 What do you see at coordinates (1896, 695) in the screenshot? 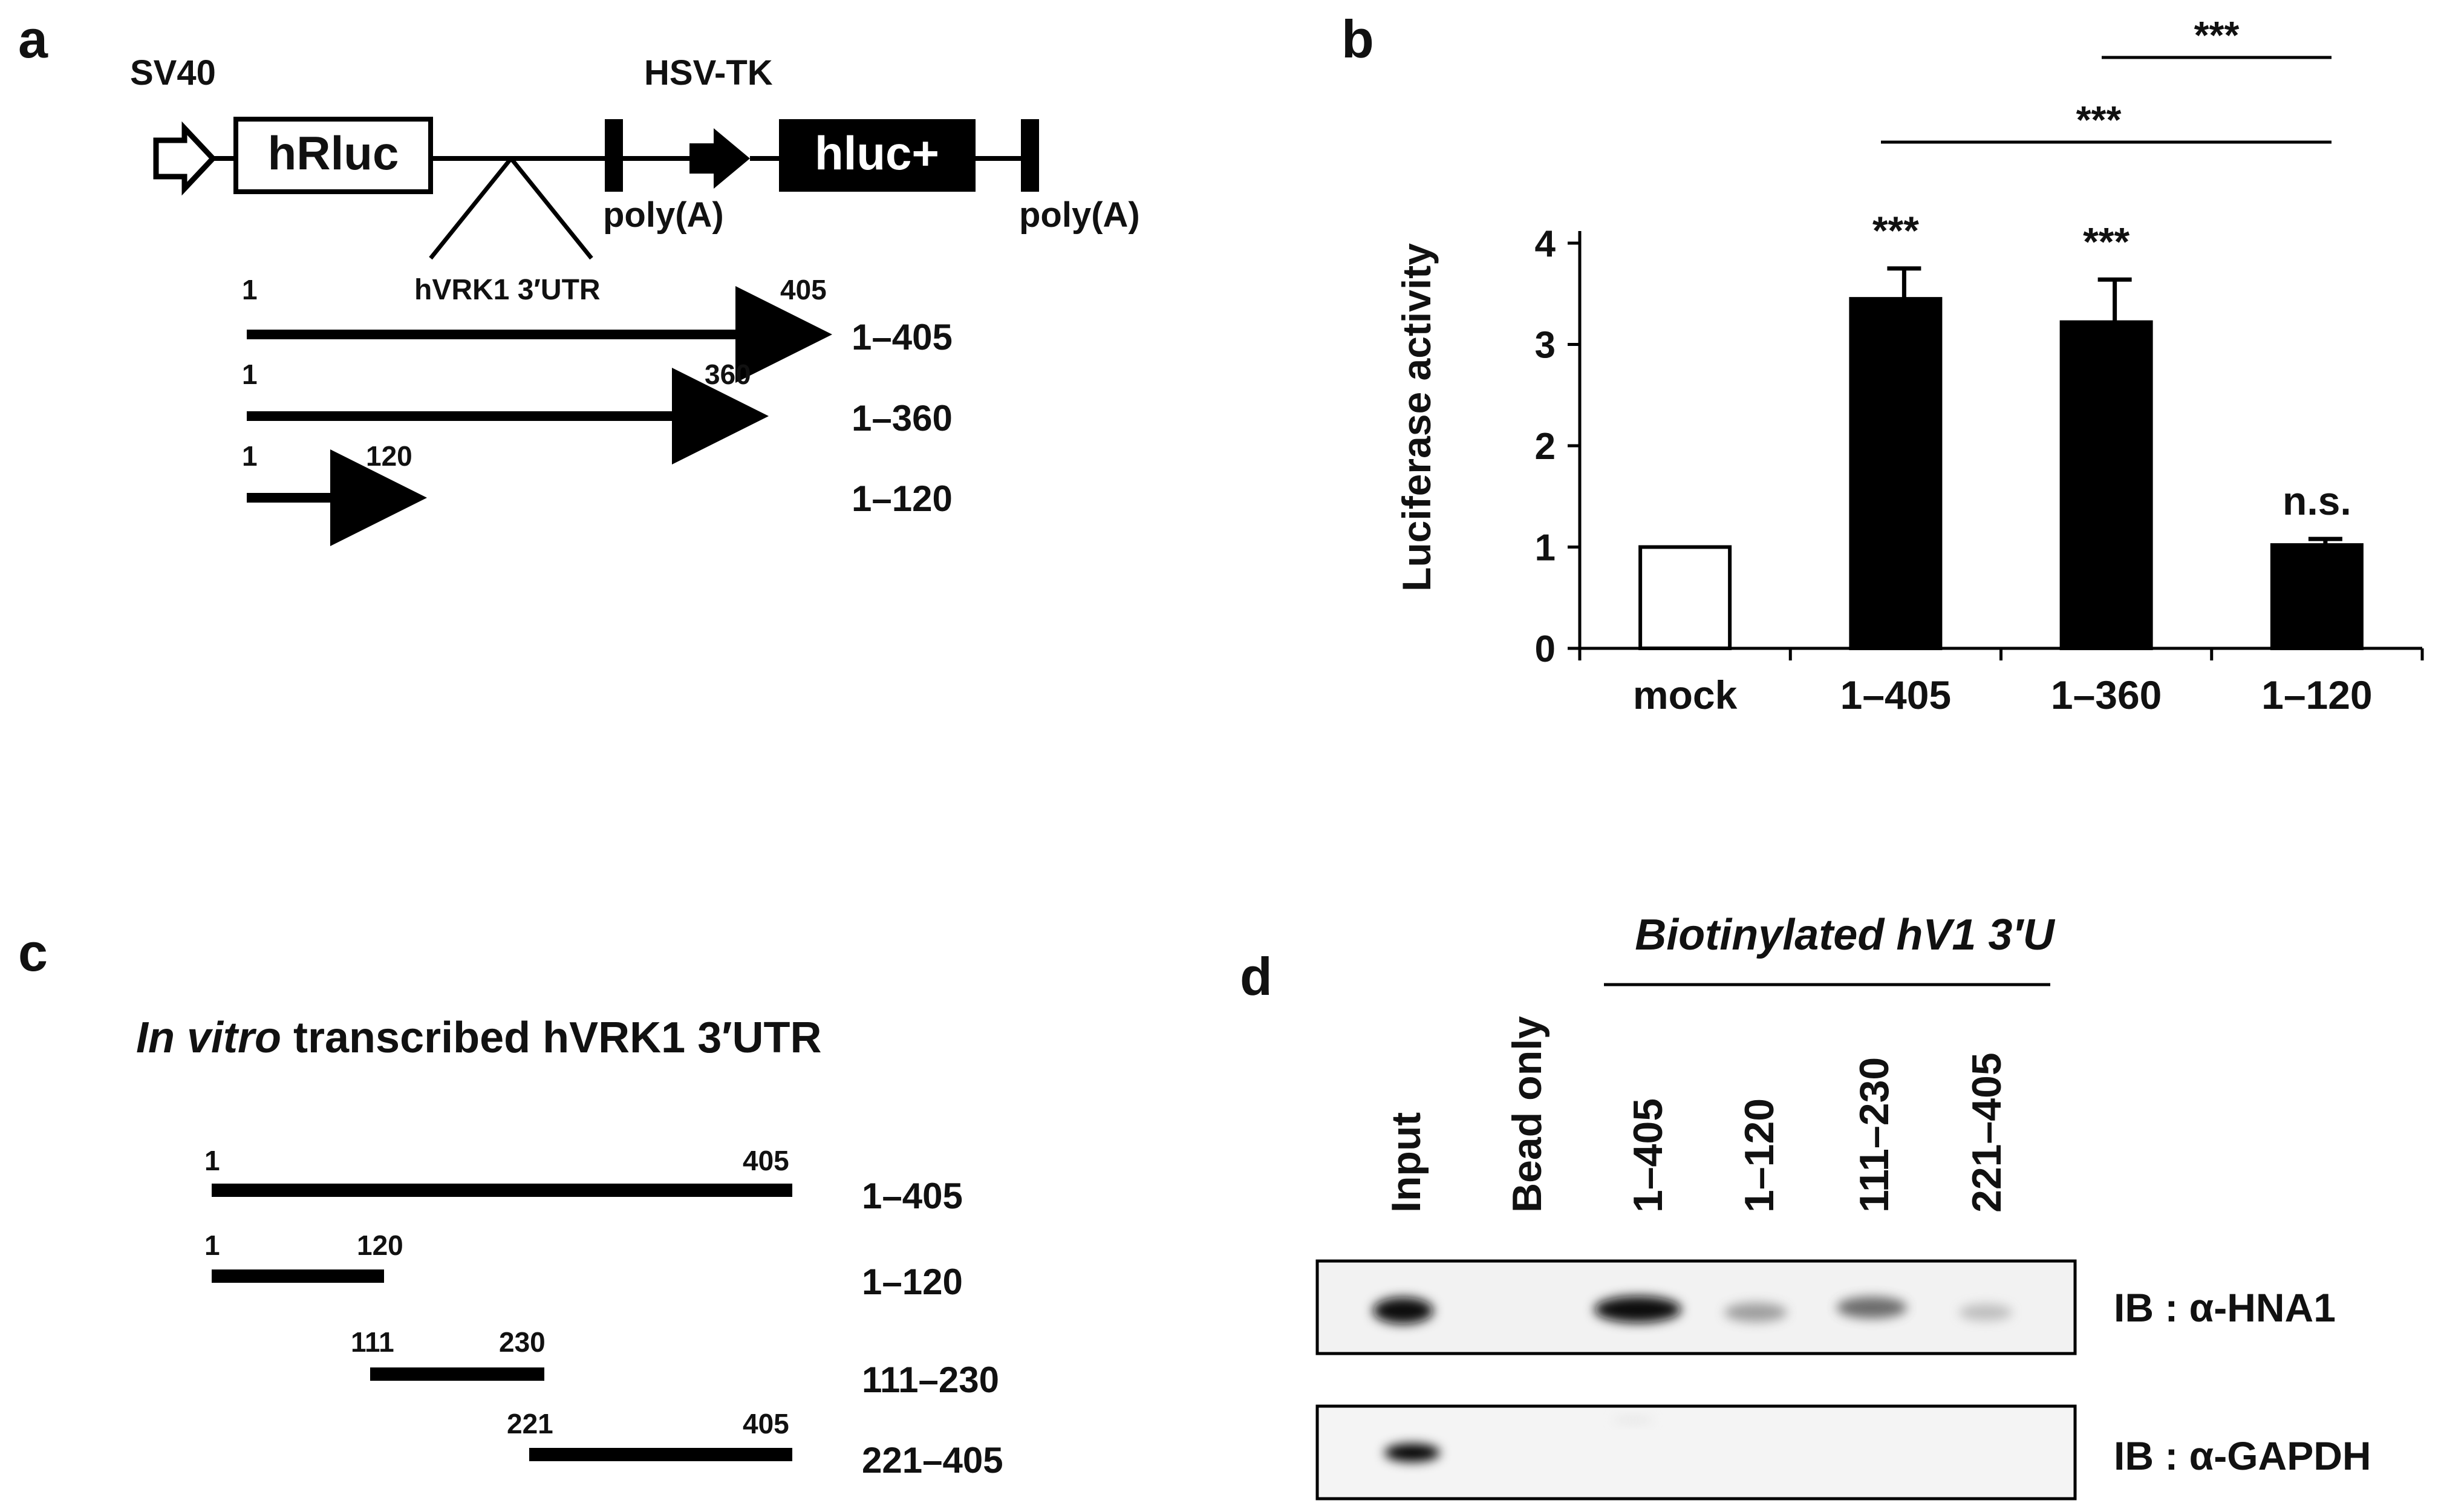
I see `x-tick-label: 1–405` at bounding box center [1896, 695].